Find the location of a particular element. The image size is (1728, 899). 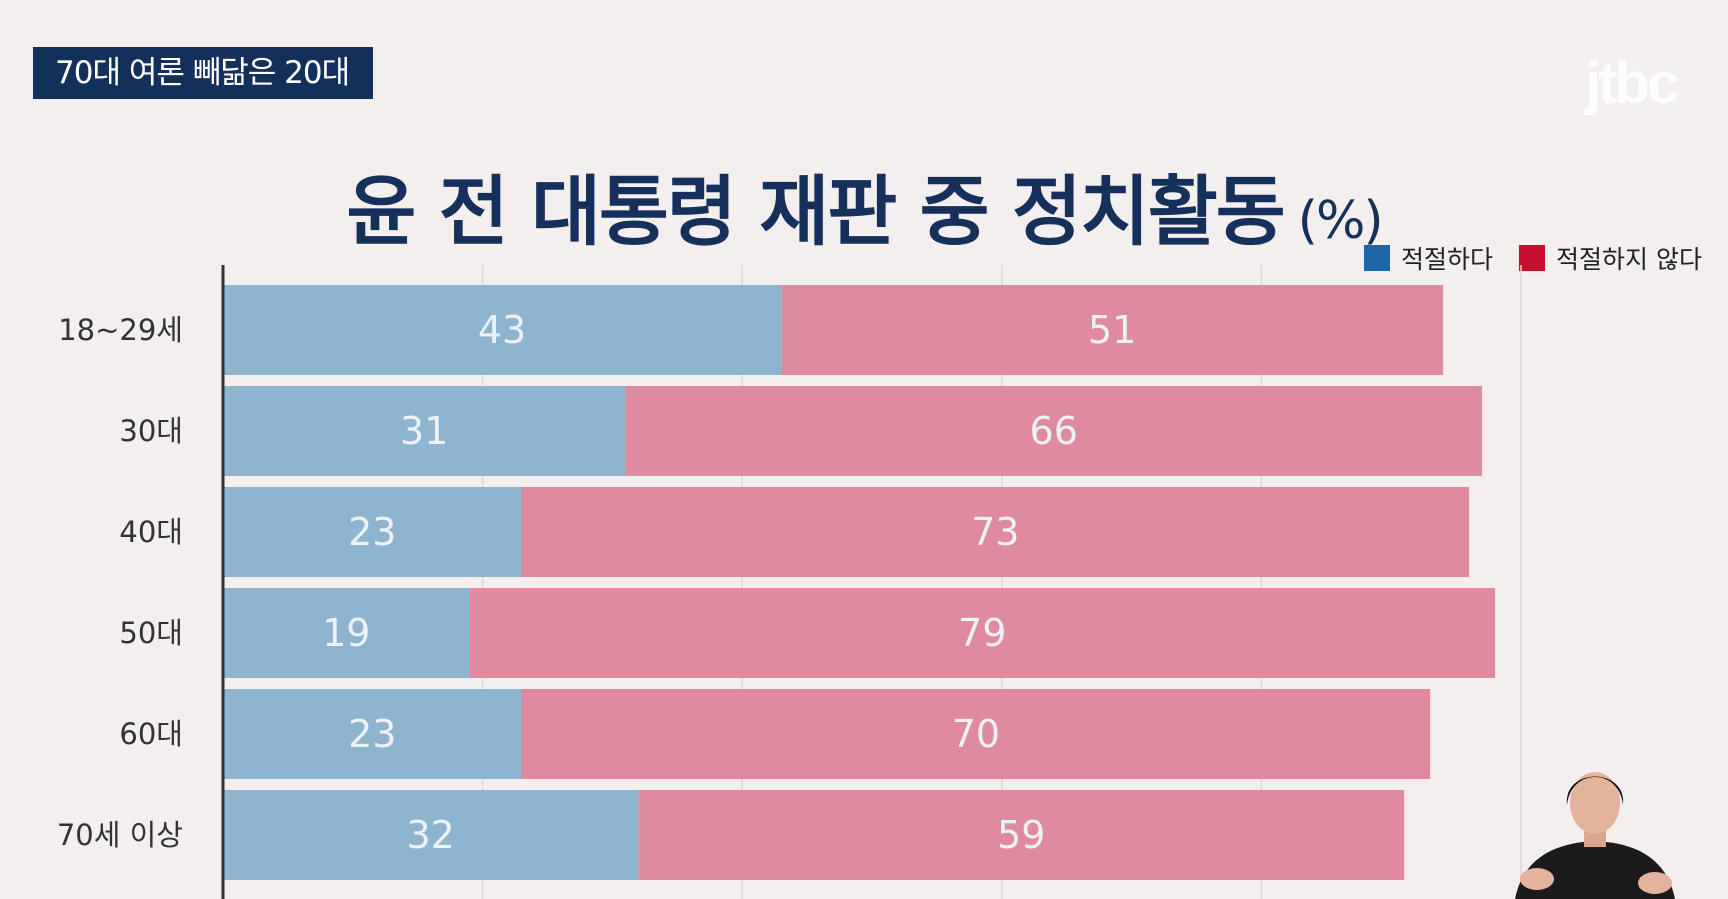

jtbc-logo: jtbc is located at coordinates (1632, 83).